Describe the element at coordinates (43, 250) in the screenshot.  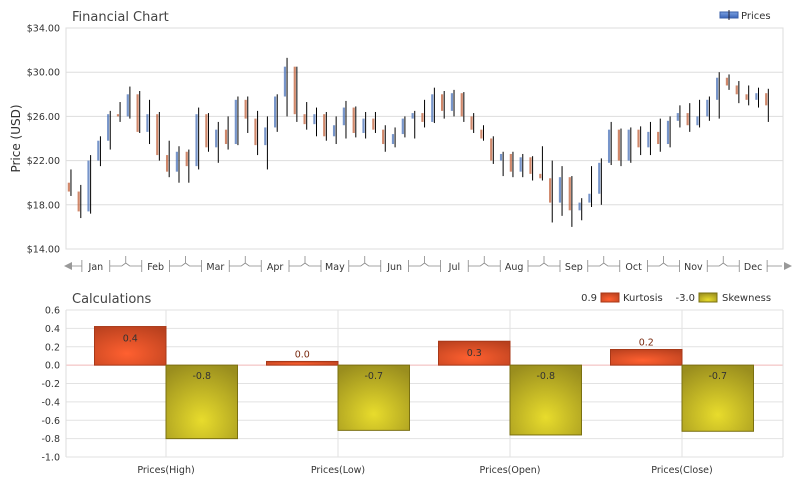
I see `y-tick-label: $14.00` at that location.